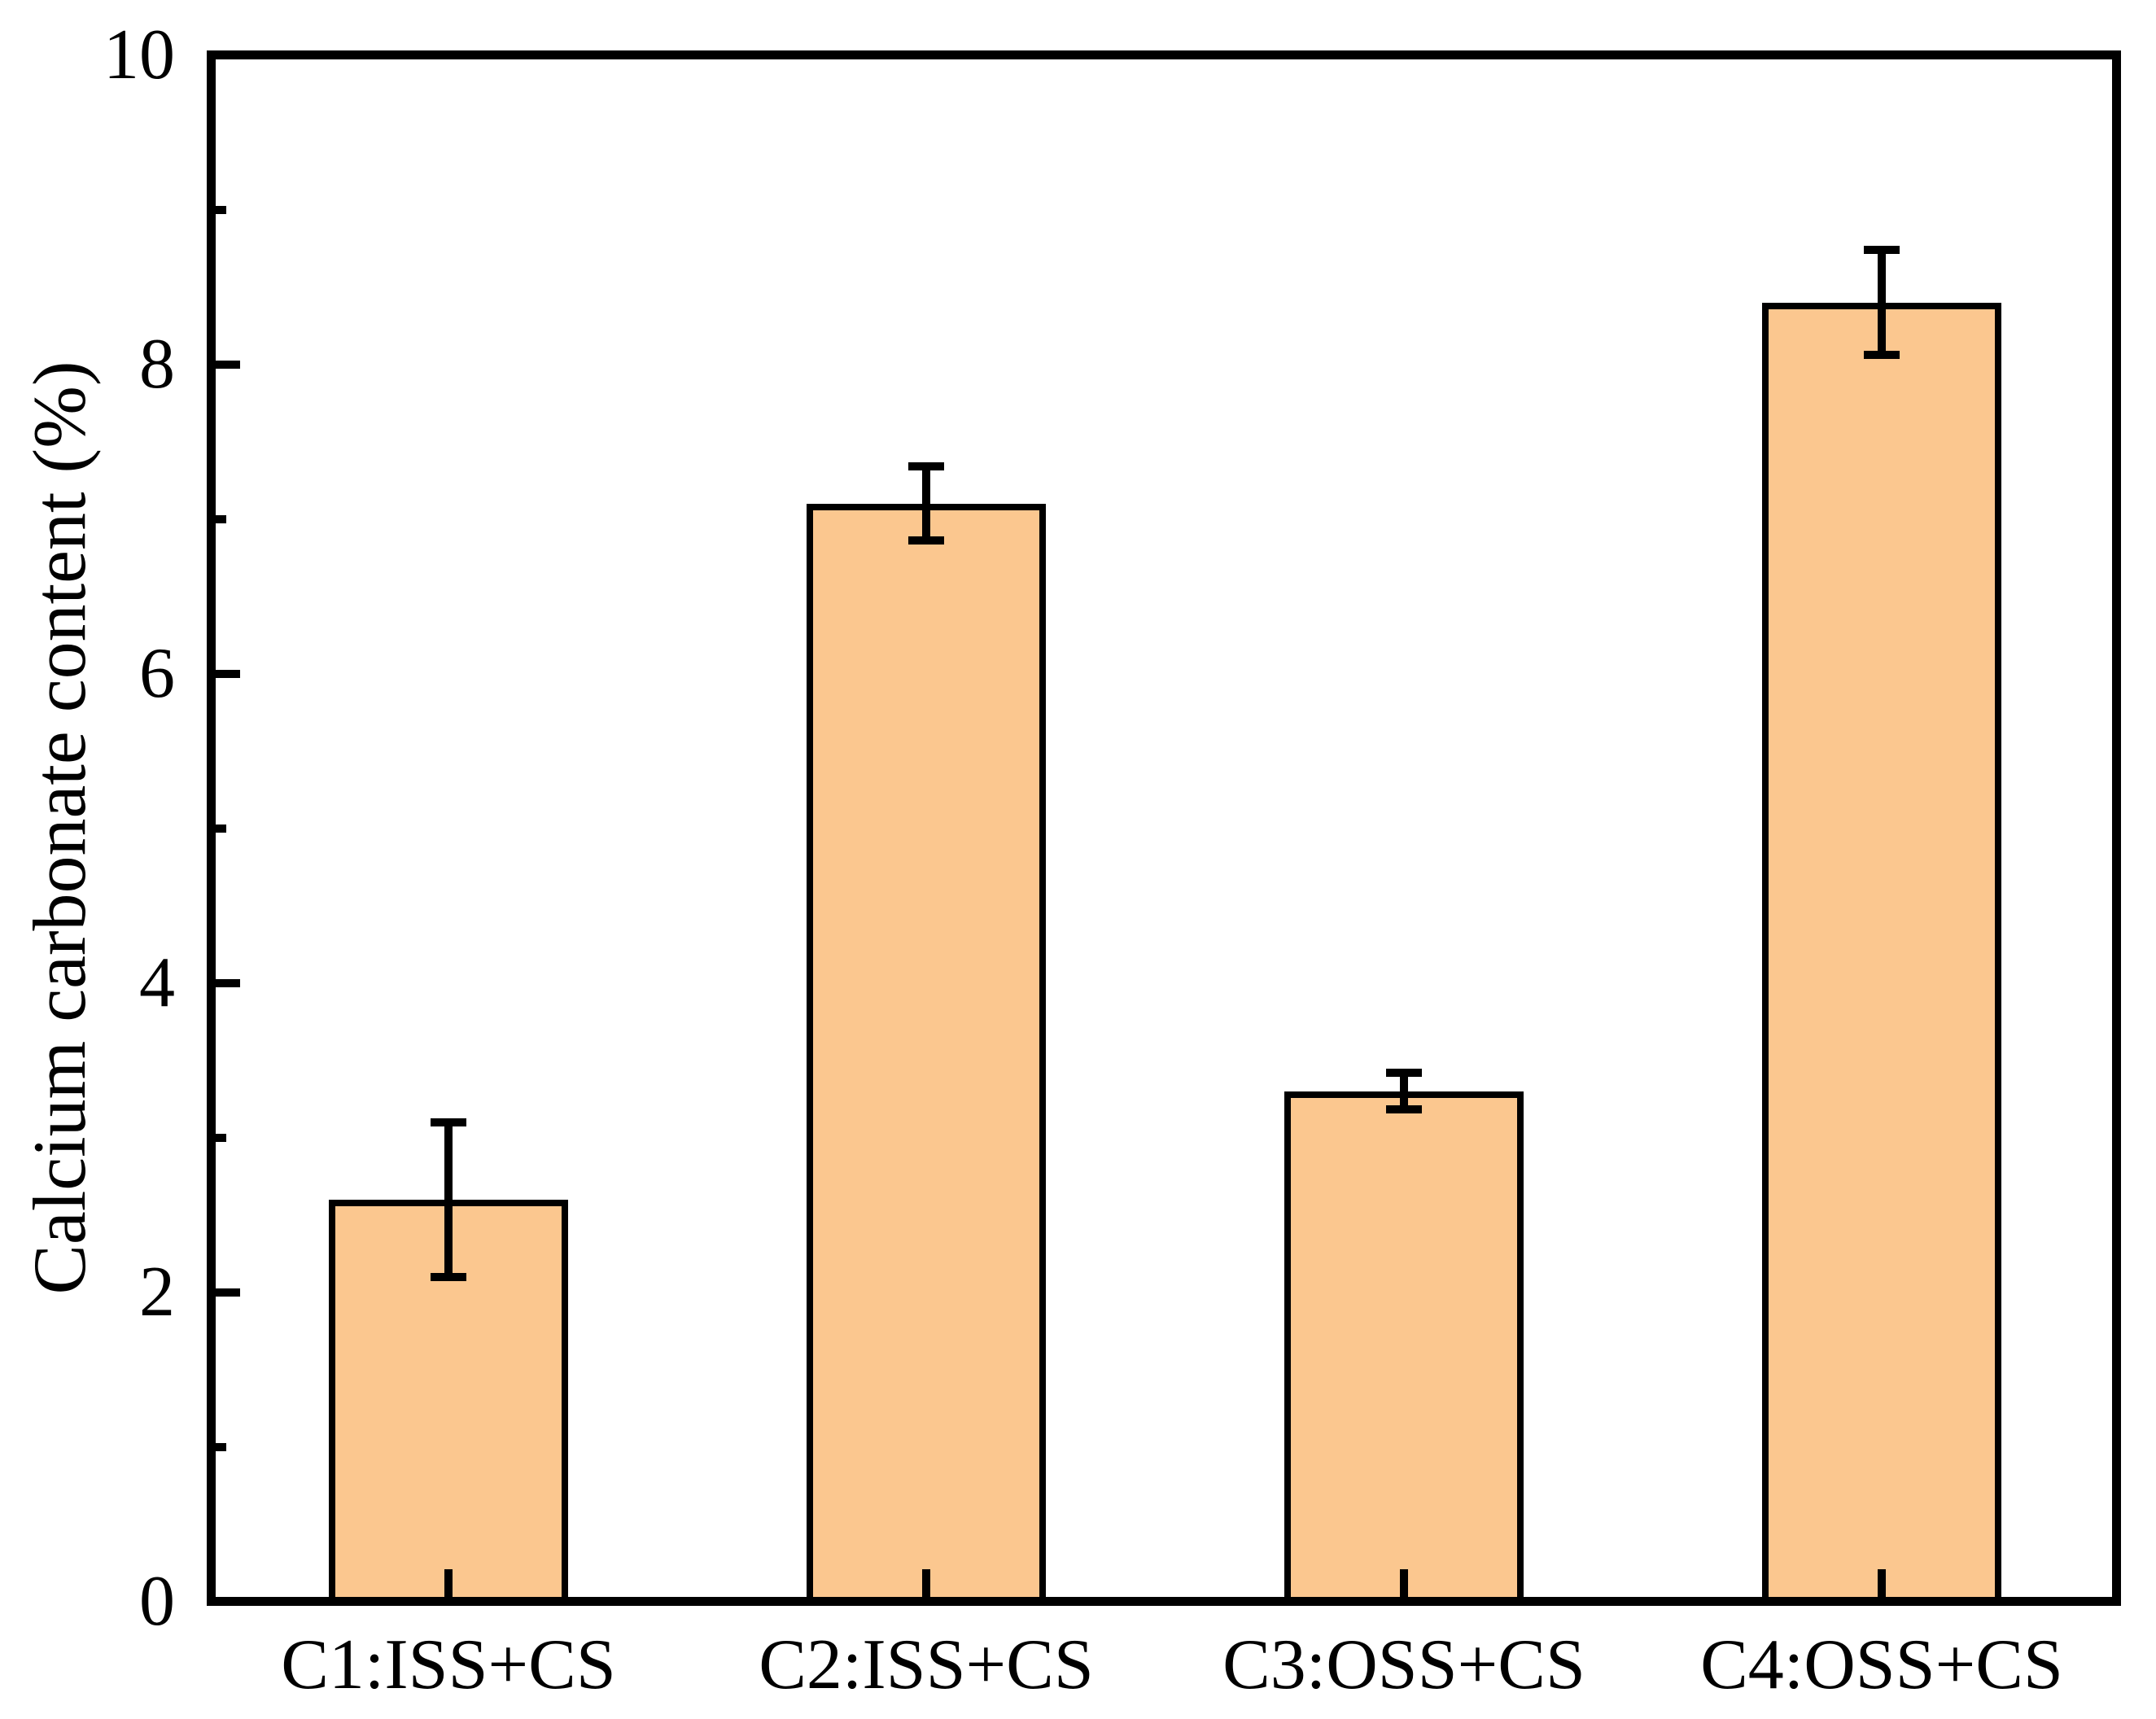 This screenshot has height=1719, width=2156. What do you see at coordinates (157, 673) in the screenshot?
I see `y-tick-label-6: 6` at bounding box center [157, 673].